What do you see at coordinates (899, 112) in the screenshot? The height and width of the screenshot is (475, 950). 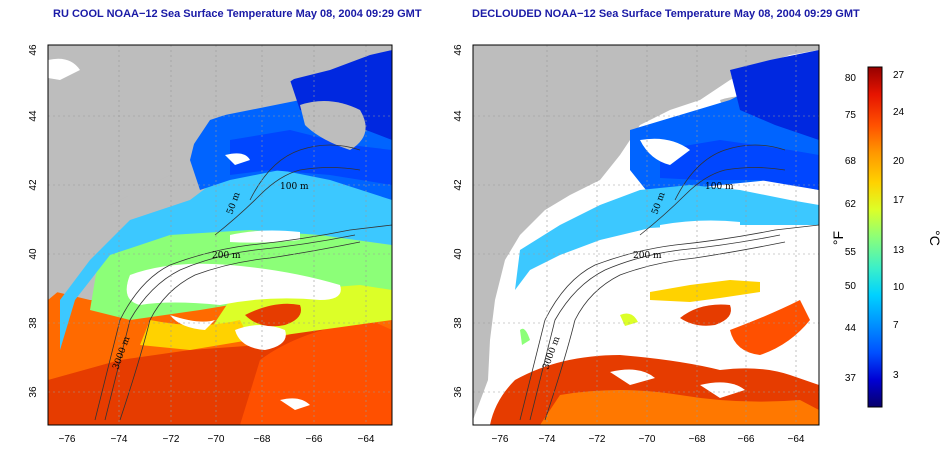 I see `c-tick: 24` at bounding box center [899, 112].